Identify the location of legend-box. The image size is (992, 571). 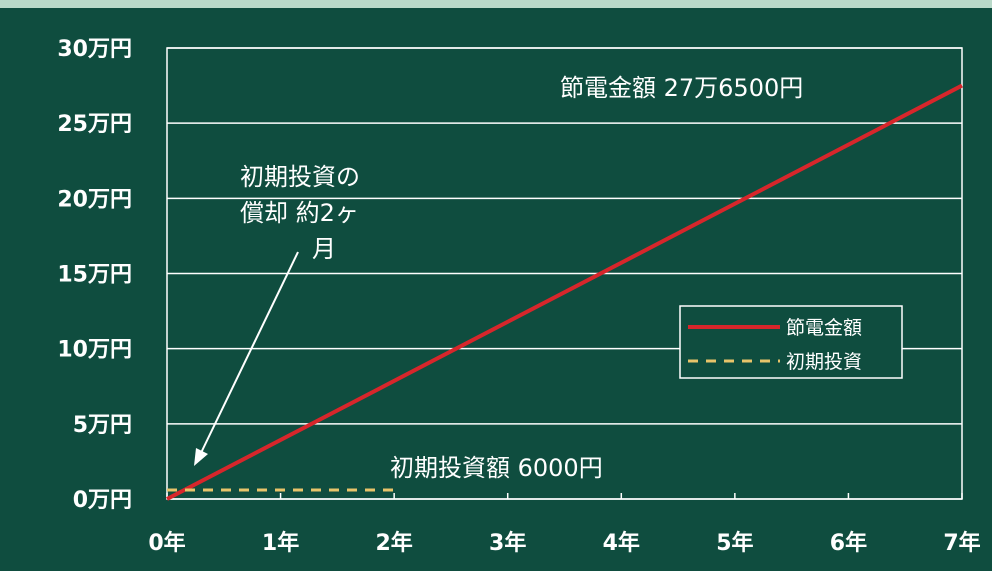
(791, 342).